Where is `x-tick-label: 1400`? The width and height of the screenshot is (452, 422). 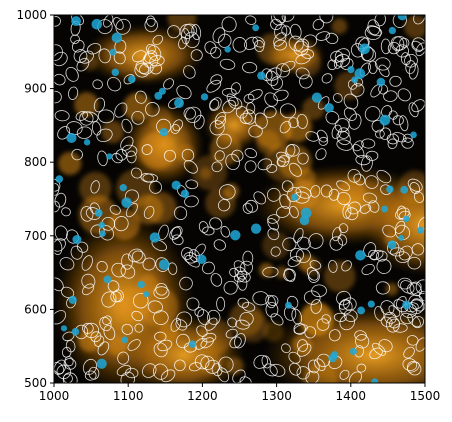
x-tick-label: 1400 is located at coordinates (351, 396).